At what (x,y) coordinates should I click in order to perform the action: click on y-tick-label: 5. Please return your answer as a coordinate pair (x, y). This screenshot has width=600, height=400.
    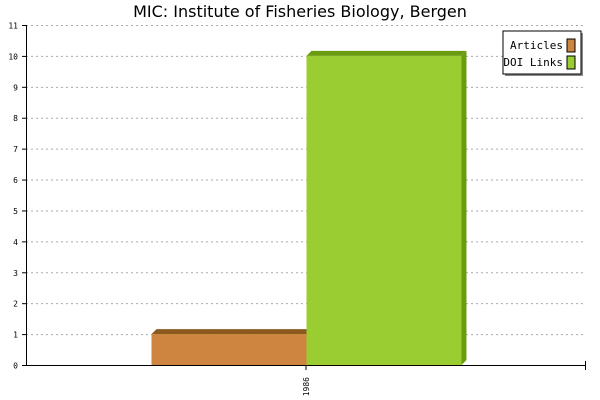
    Looking at the image, I should click on (15, 211).